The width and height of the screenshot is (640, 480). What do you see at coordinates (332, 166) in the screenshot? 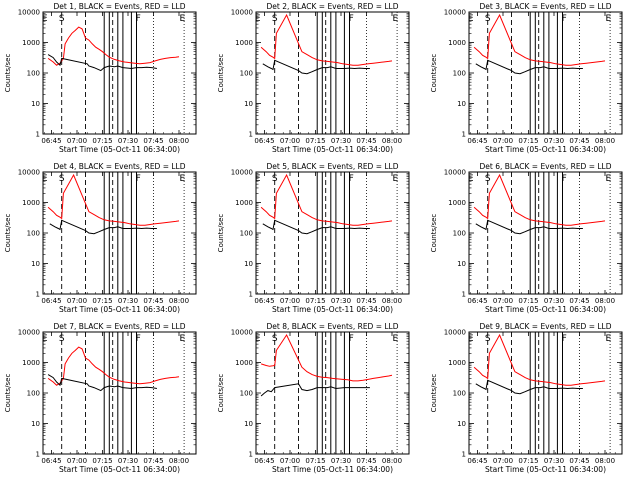
I see `panel-title: Det 5, BLACK = Events, RED = LLD` at bounding box center [332, 166].